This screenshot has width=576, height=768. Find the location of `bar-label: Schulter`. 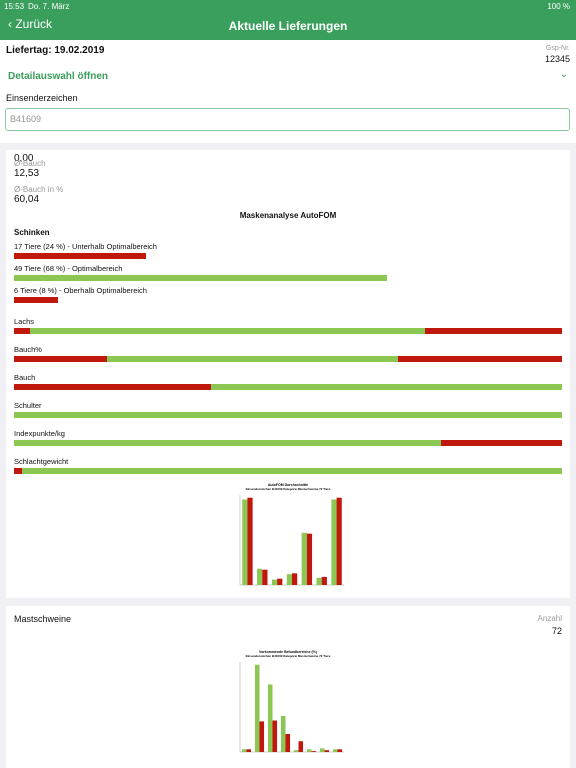

bar-label: Schulter is located at coordinates (28, 405).